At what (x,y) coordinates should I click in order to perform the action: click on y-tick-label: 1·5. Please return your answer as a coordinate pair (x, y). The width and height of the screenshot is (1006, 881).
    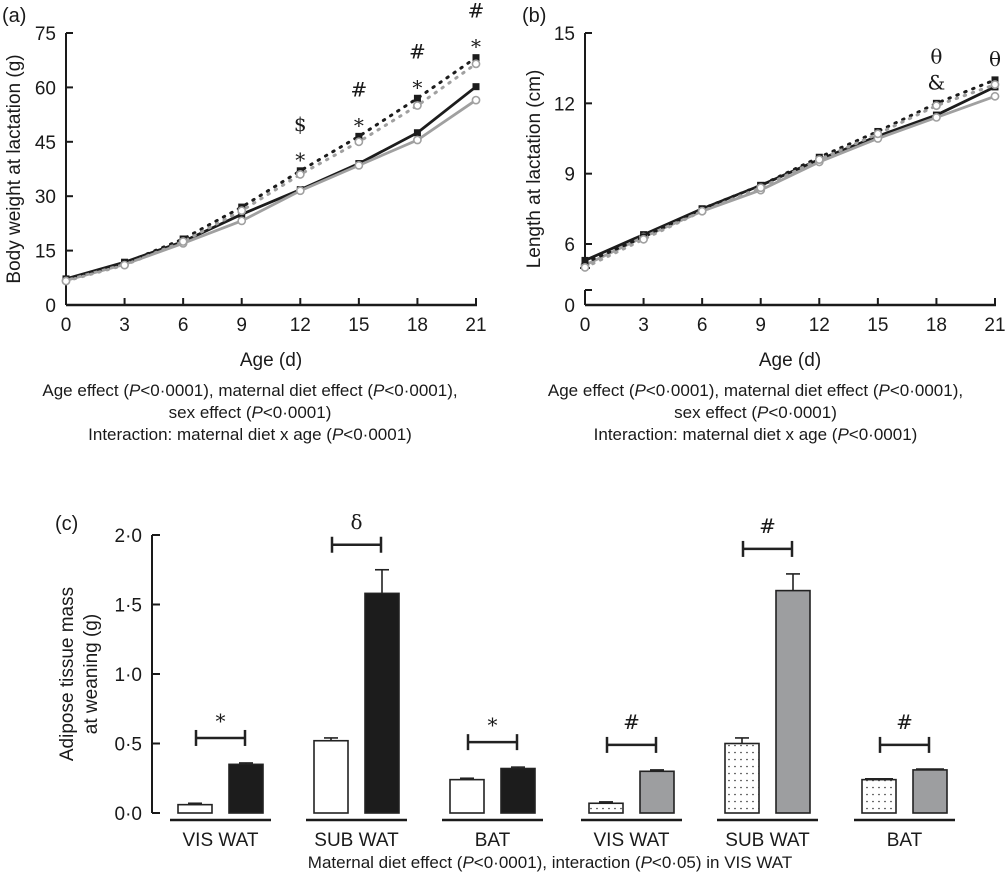
    Looking at the image, I should click on (128, 606).